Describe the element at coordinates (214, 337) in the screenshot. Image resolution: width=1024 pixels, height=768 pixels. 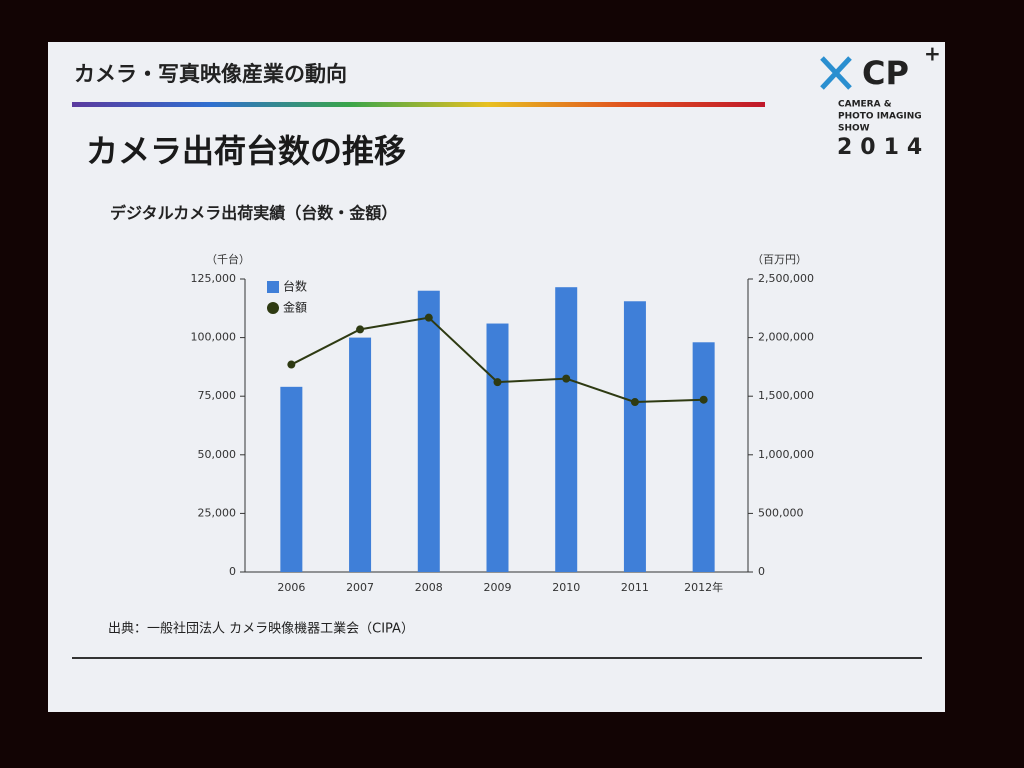
I see `y-tick-label: 100,000` at that location.